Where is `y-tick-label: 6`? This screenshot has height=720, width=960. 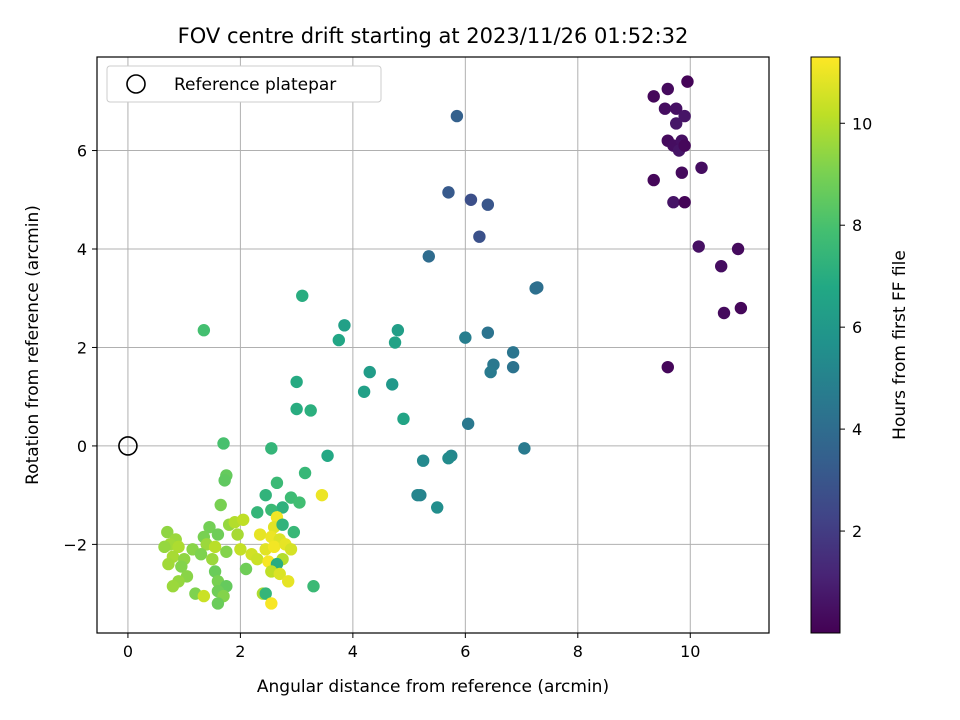 y-tick-label: 6 is located at coordinates (82, 151).